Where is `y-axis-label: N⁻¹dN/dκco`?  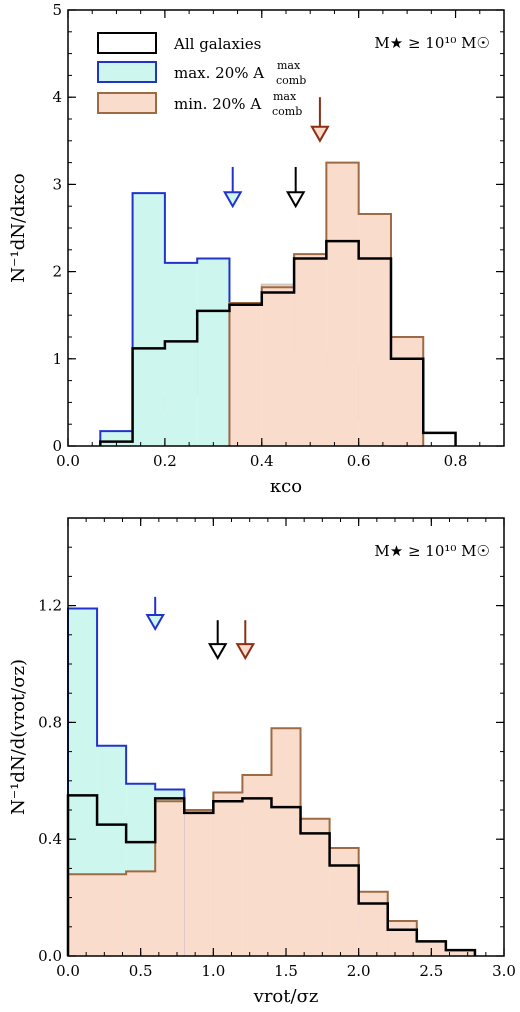 y-axis-label: N⁻¹dN/dκco is located at coordinates (18, 228).